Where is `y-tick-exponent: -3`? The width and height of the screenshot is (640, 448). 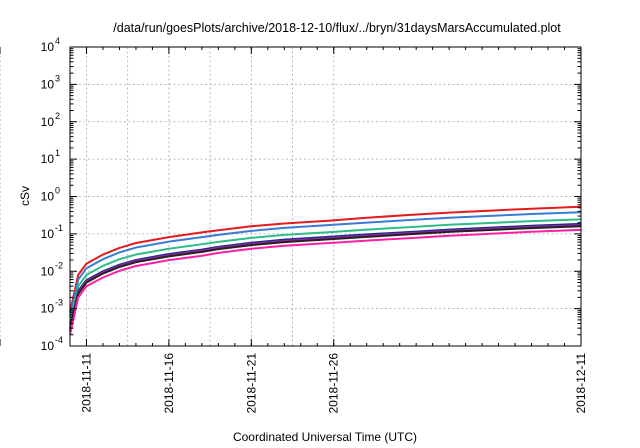
y-tick-exponent: -3 is located at coordinates (59, 303).